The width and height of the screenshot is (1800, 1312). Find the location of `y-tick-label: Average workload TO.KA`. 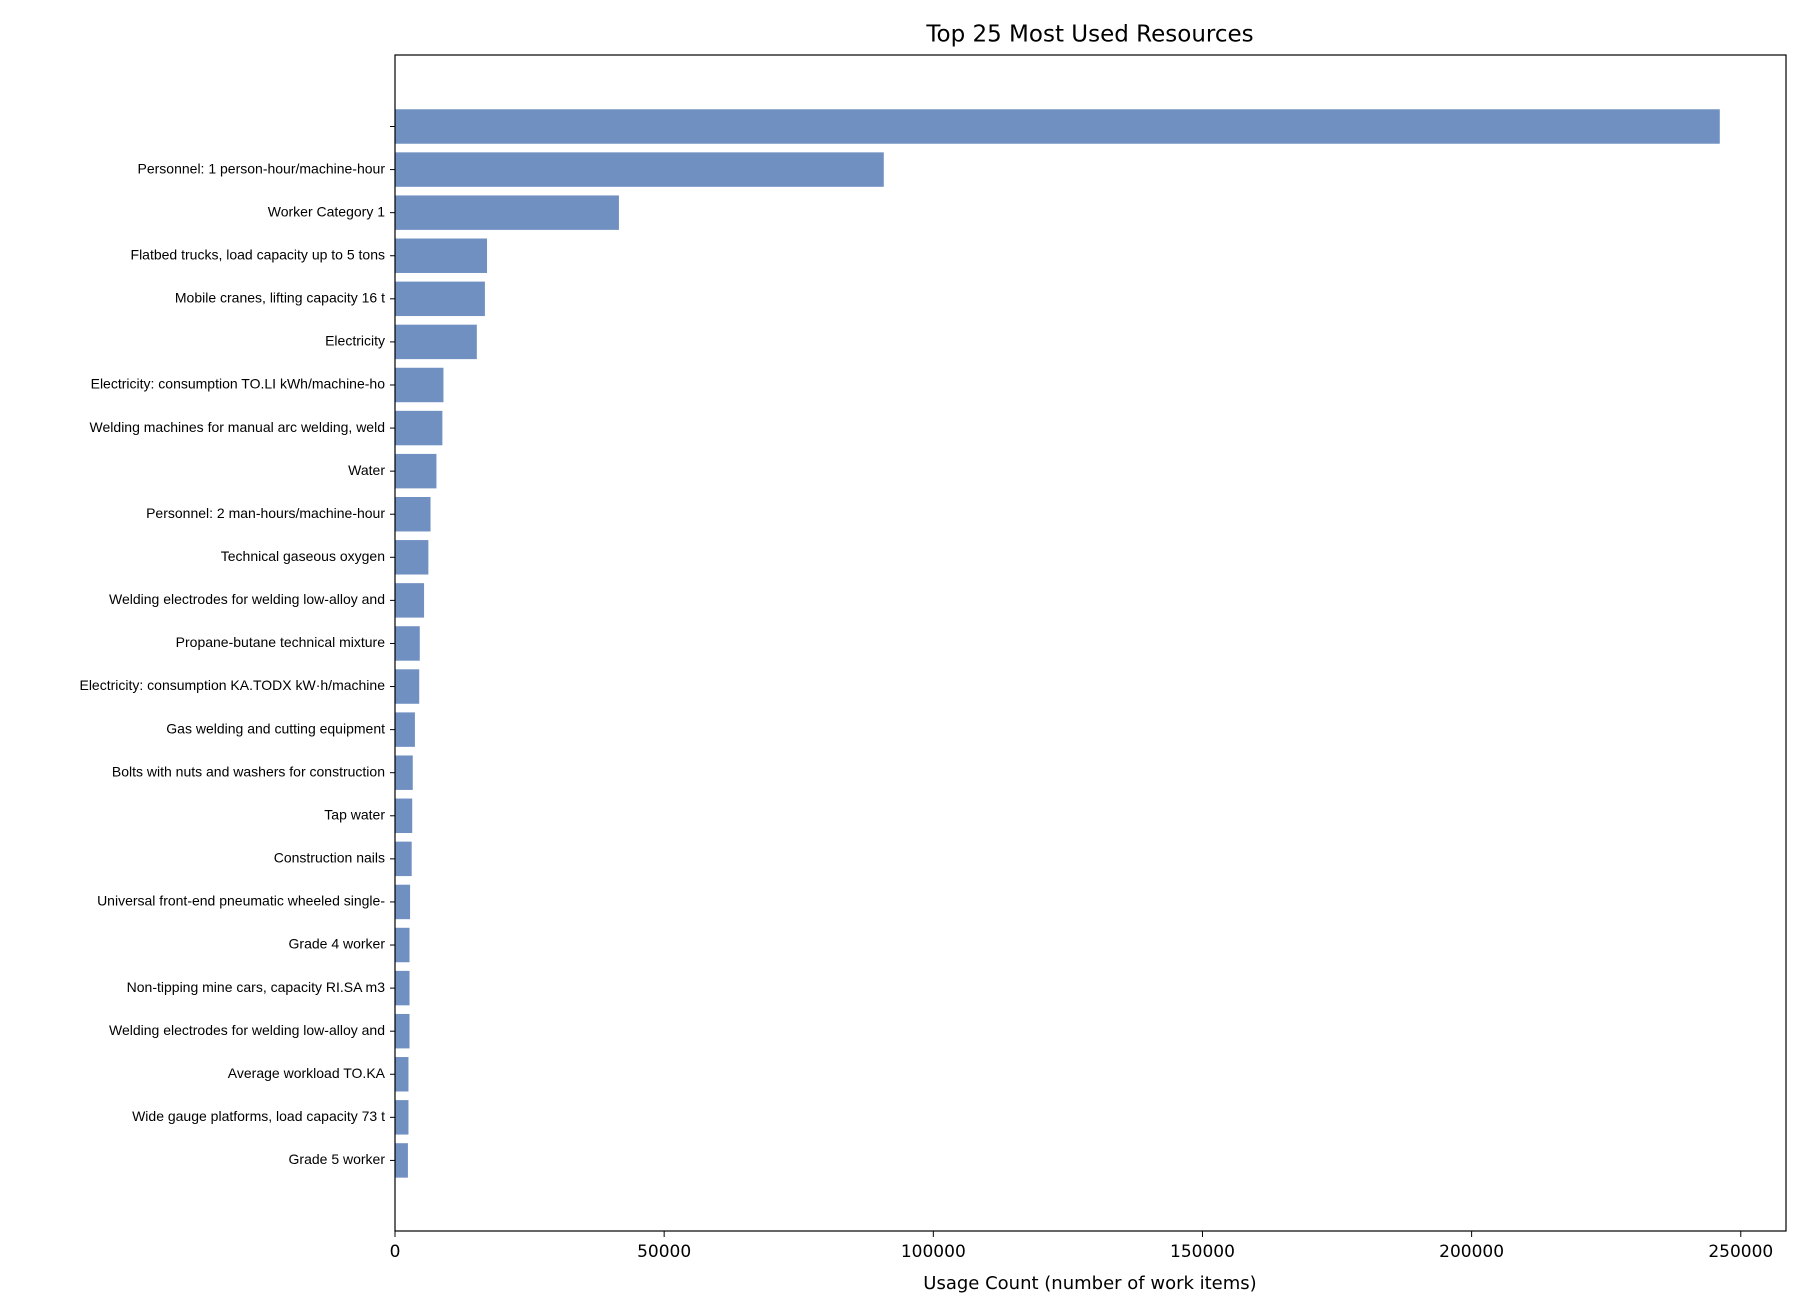

y-tick-label: Average workload TO.KA is located at coordinates (307, 1073).